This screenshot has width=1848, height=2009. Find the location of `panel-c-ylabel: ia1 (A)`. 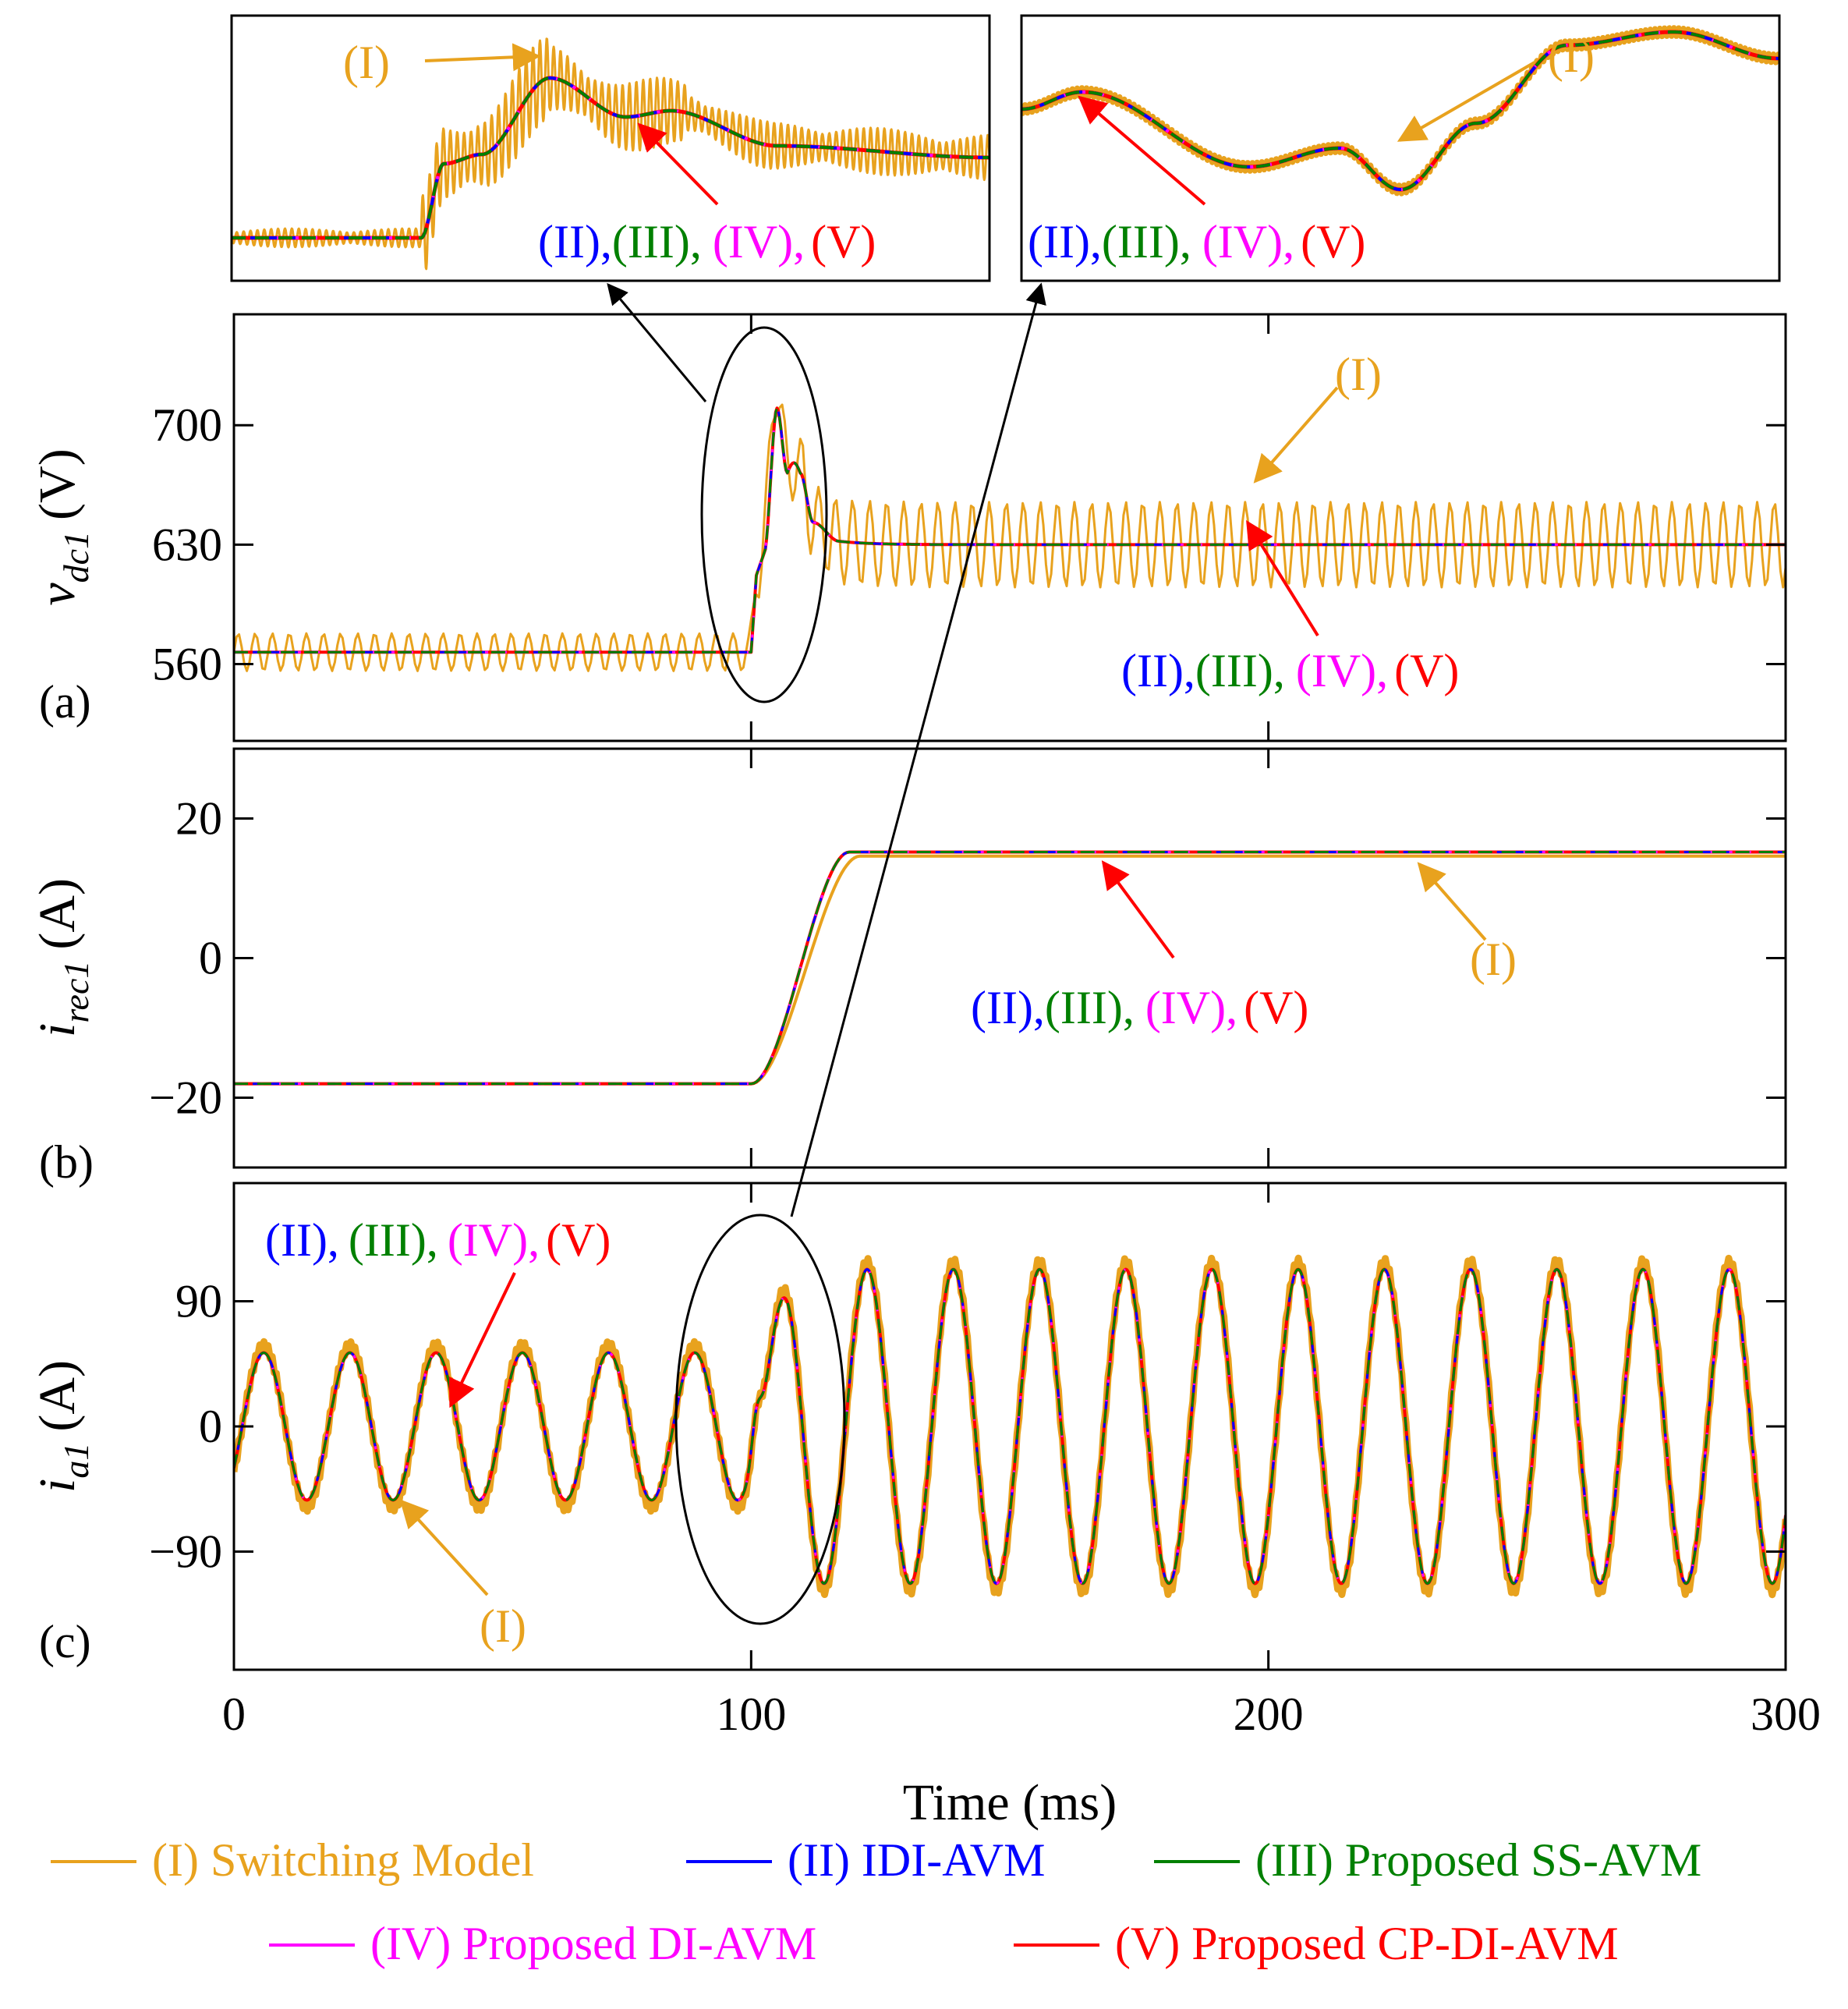

panel-c-ylabel: ia1 (A) is located at coordinates (63, 1426).